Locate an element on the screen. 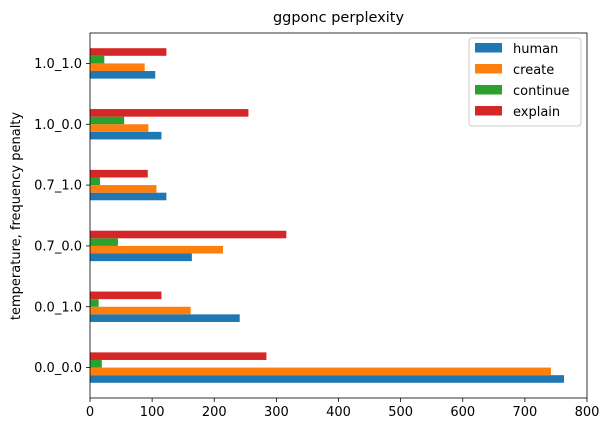  y-tick-label: 0.7_1.0 is located at coordinates (58, 186).